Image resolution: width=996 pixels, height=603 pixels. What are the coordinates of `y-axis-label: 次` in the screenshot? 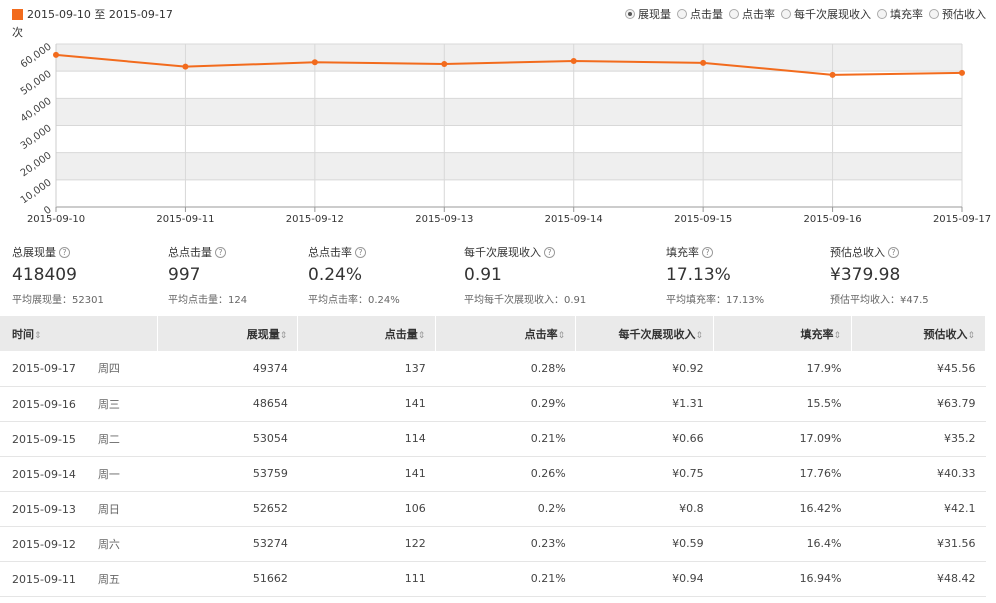 It's located at (17, 32).